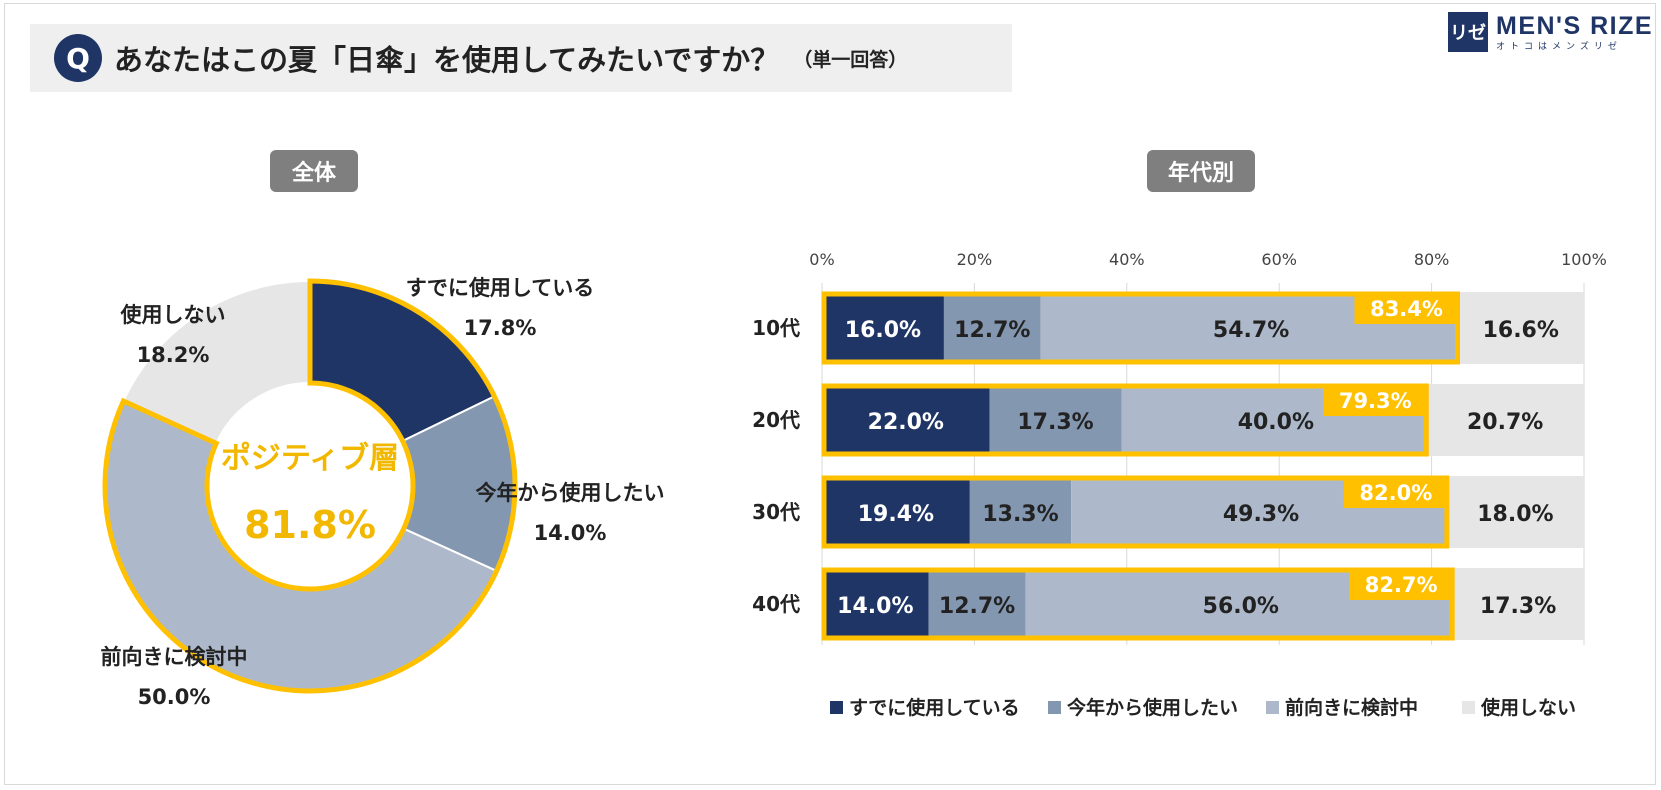  Describe the element at coordinates (1125, 420) in the screenshot. I see `positive-outline-r2` at that location.